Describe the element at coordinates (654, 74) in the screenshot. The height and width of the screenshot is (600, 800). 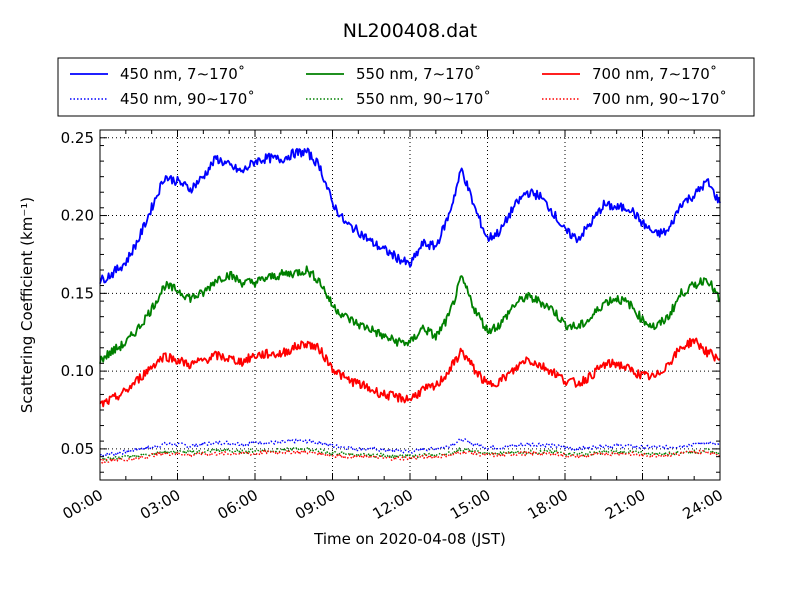
I see `legend-label: 700 nm, 7∼170˚` at that location.